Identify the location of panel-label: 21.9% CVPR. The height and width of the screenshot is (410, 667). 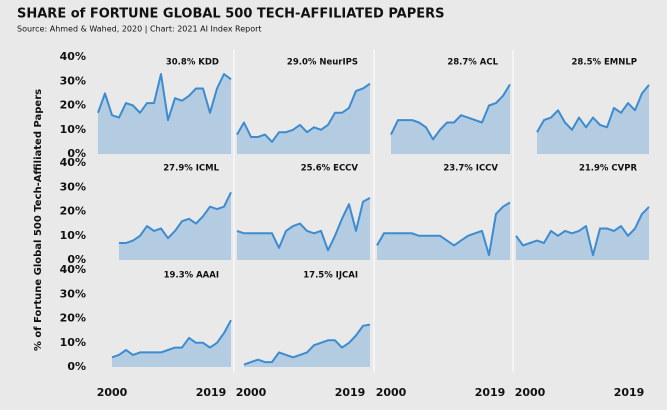
(608, 169).